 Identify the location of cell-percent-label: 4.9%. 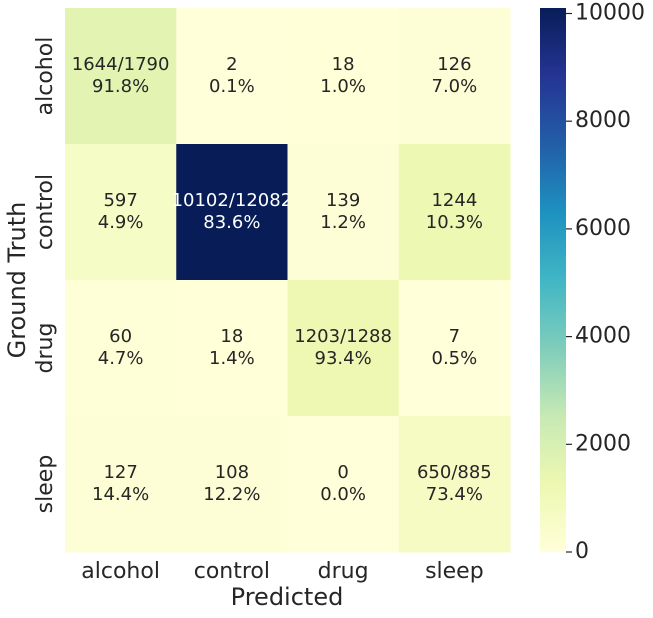
(121, 222).